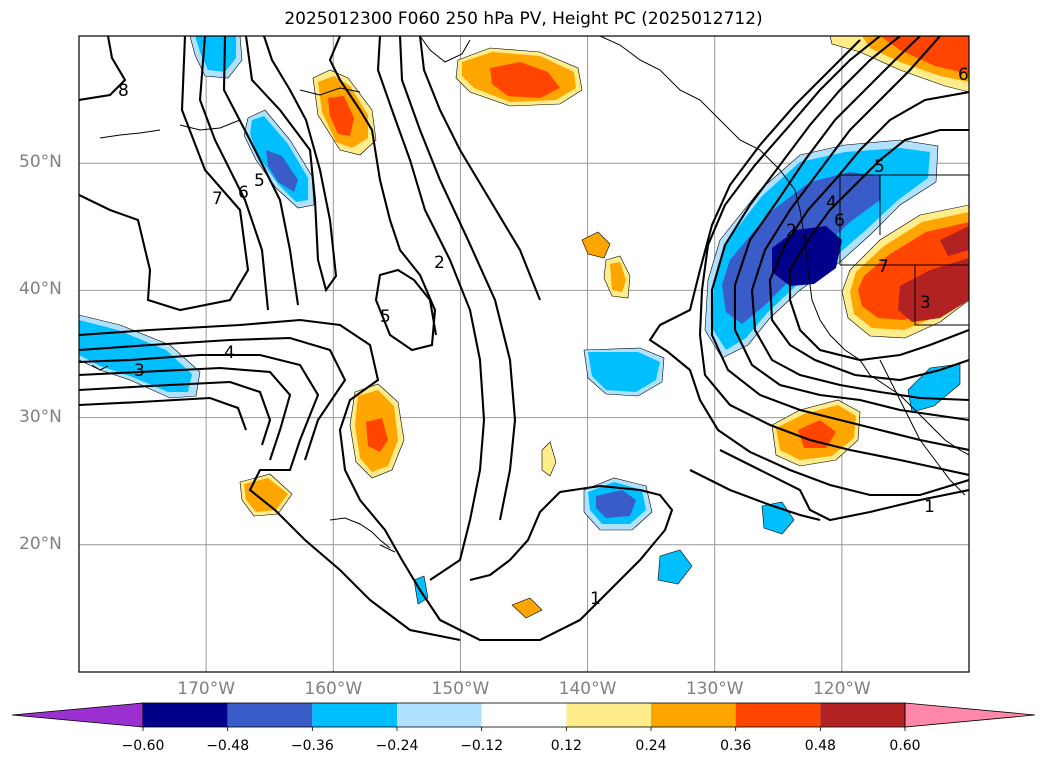 The height and width of the screenshot is (765, 1047). Describe the element at coordinates (312, 746) in the screenshot. I see `colorbar-tick-label: −0.36` at that location.